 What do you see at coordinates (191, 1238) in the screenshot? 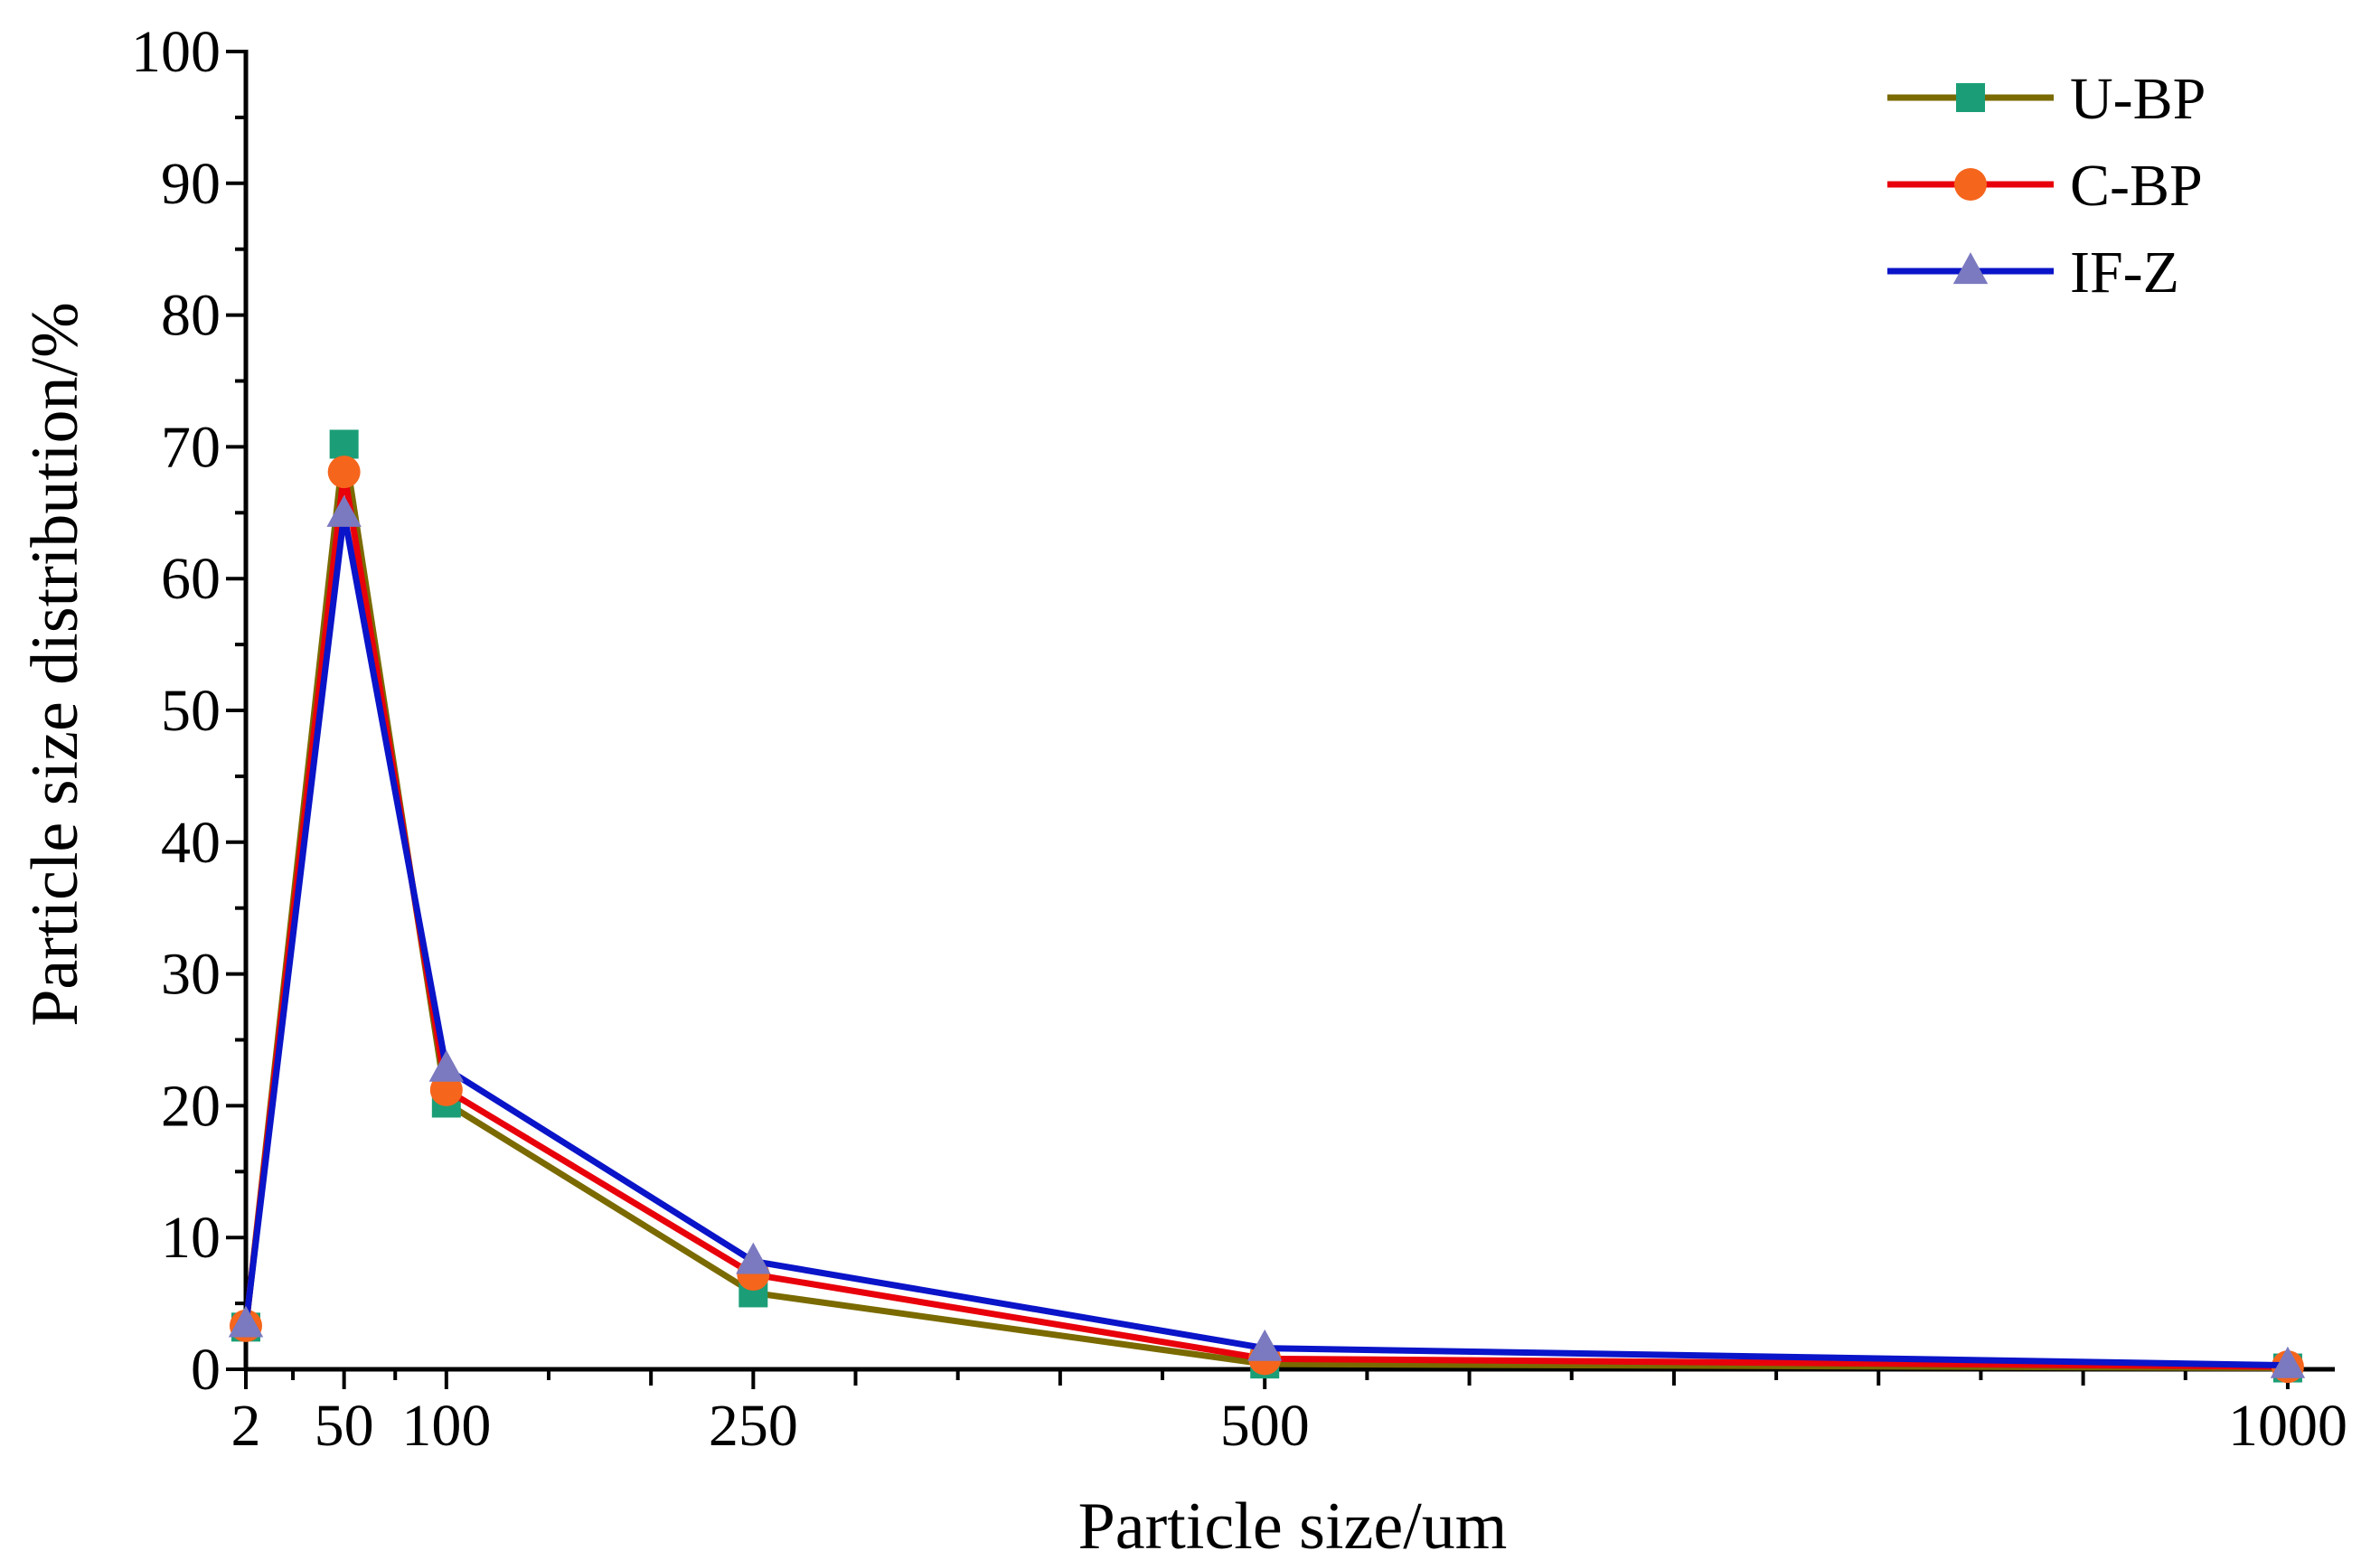
I see `y-tick-label: 10` at bounding box center [191, 1238].